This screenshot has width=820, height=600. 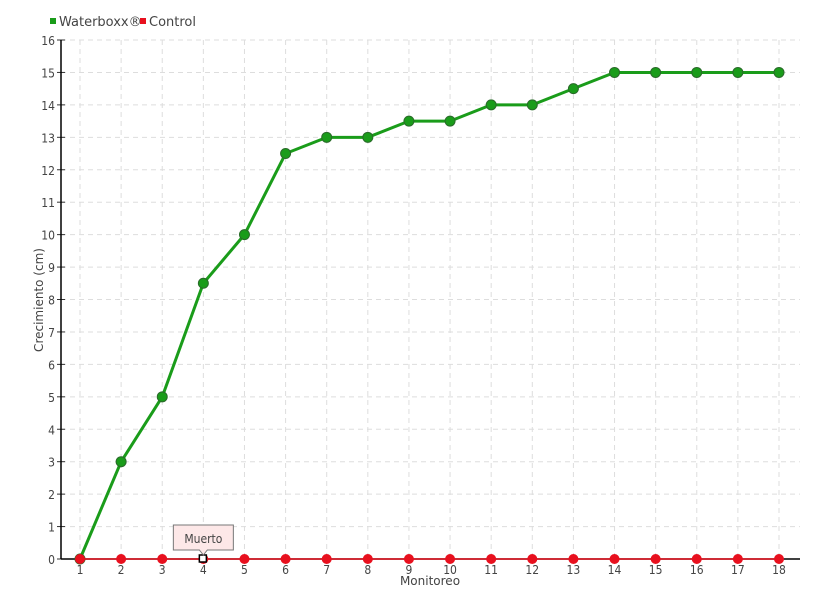 I want to click on y-tick-label: 13, so click(x=48, y=138).